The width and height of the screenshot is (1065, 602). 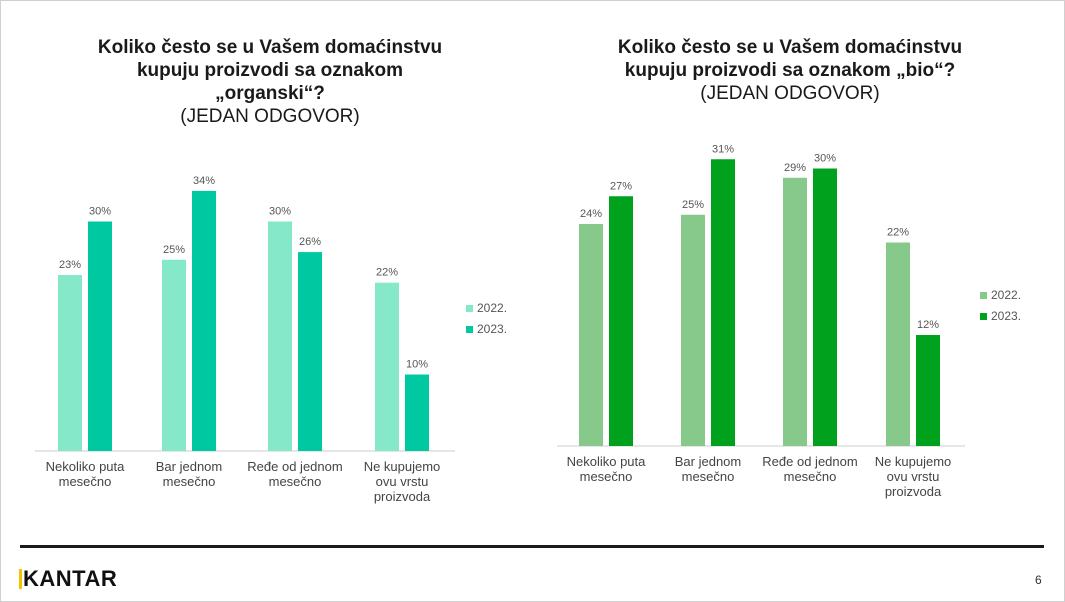 I want to click on kantar-logo-mark, so click(x=20, y=579).